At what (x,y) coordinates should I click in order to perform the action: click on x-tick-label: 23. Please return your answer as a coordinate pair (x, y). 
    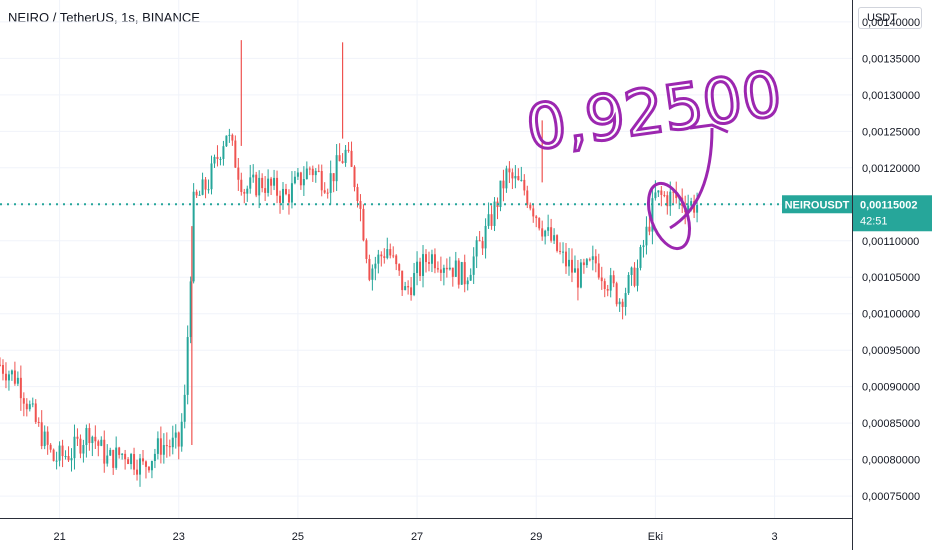
    Looking at the image, I should click on (179, 537).